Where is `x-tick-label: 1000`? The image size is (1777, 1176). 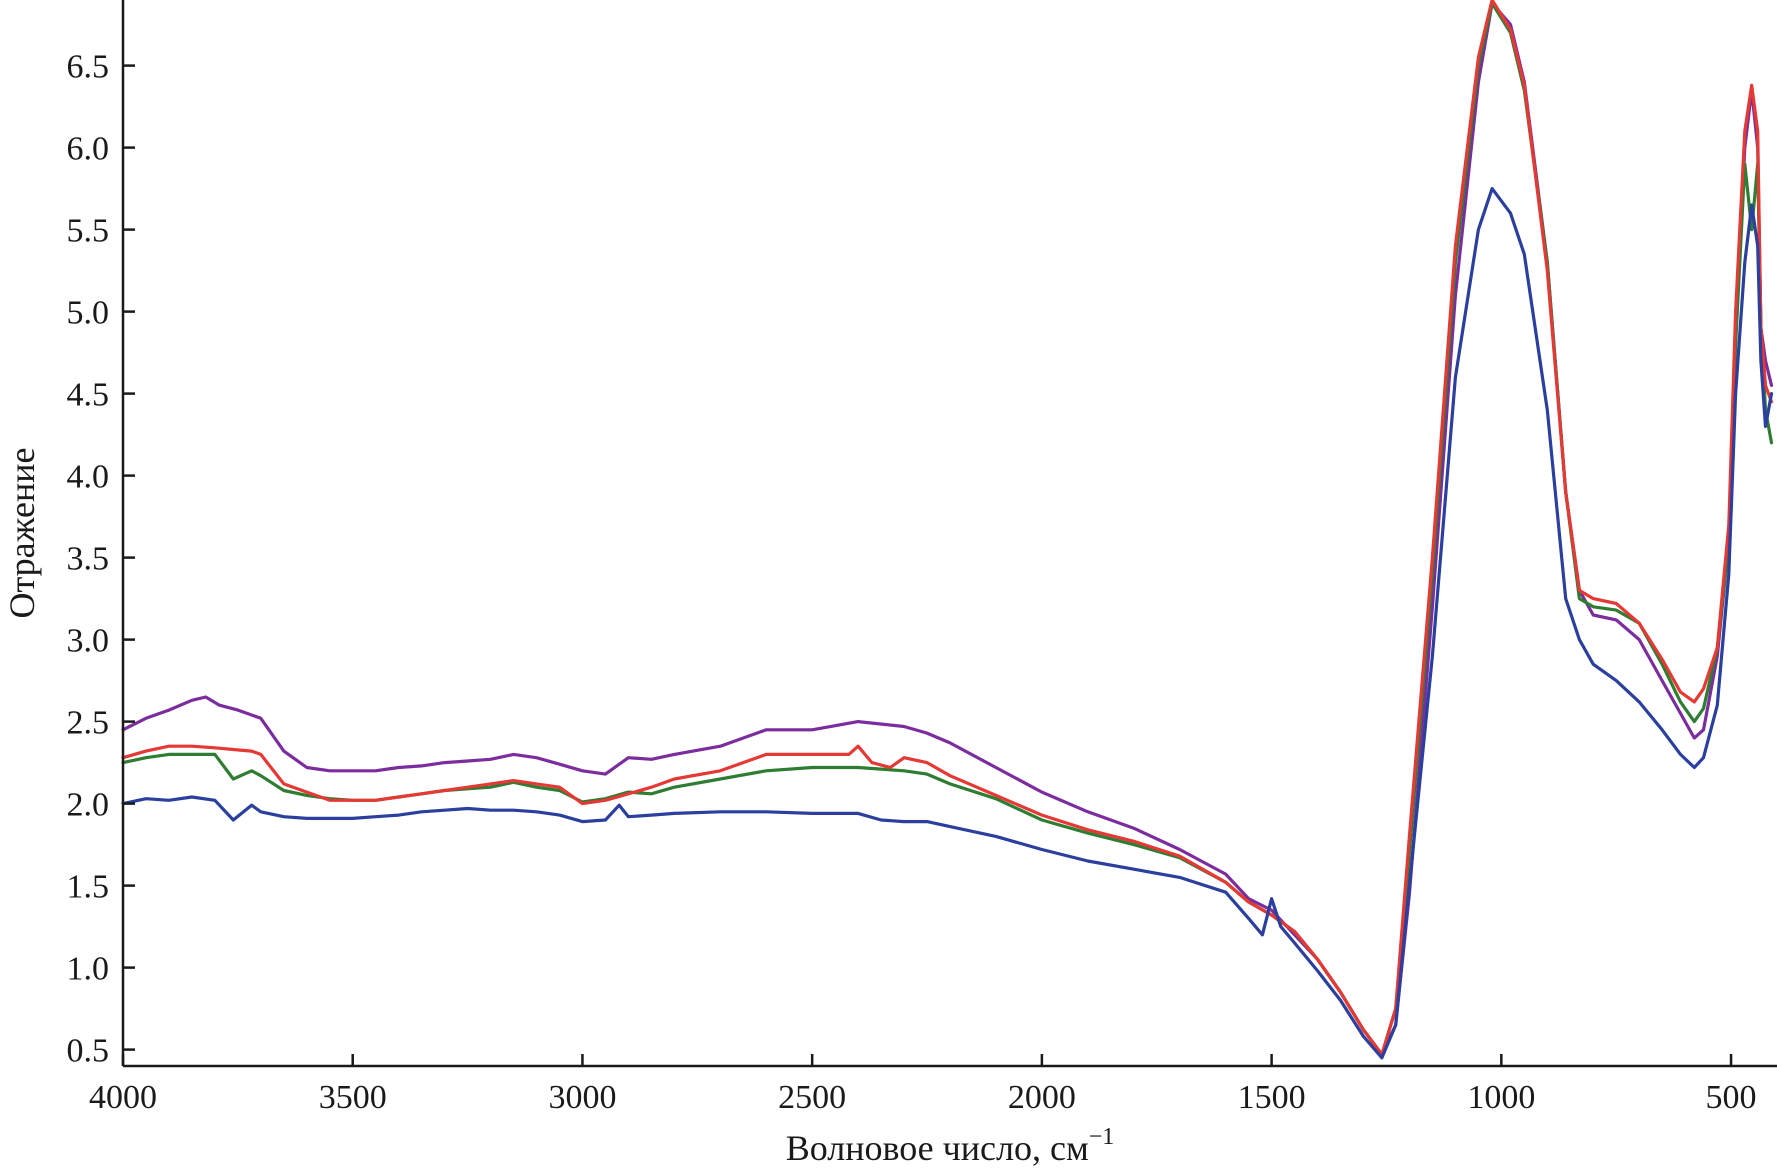
x-tick-label: 1000 is located at coordinates (1501, 1097).